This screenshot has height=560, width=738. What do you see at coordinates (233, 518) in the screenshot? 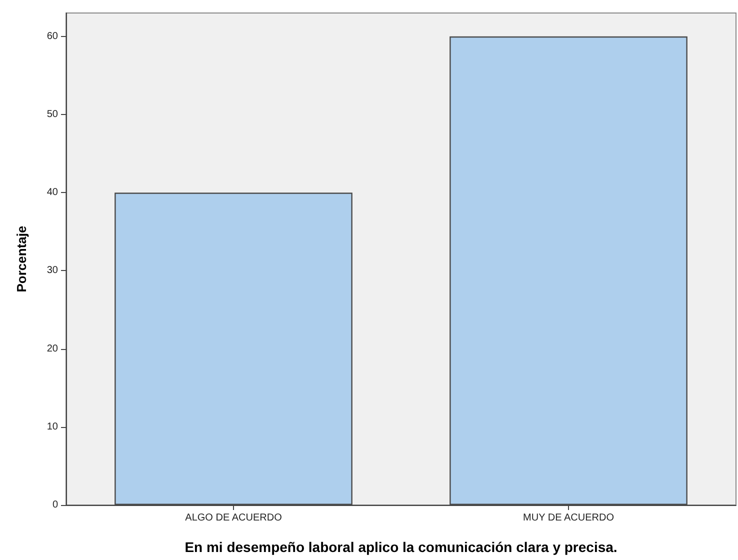
I see `x-tick-label: ALGO DE ACUERDO` at bounding box center [233, 518].